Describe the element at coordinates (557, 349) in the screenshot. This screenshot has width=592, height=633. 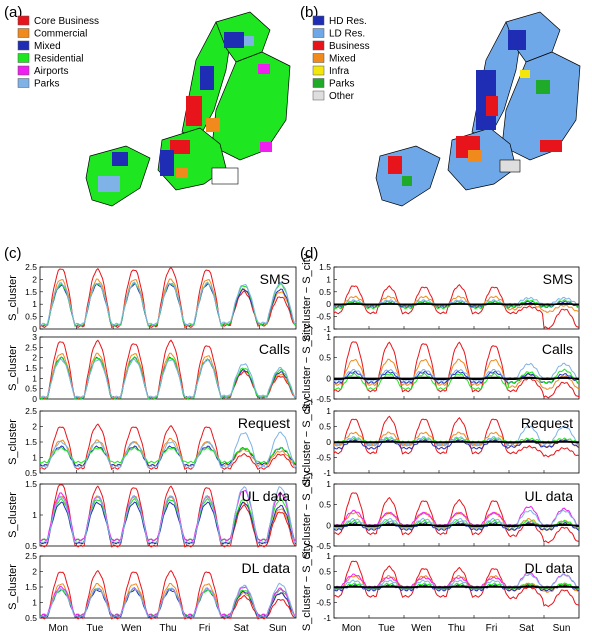
I see `subplot-title: Calls` at that location.